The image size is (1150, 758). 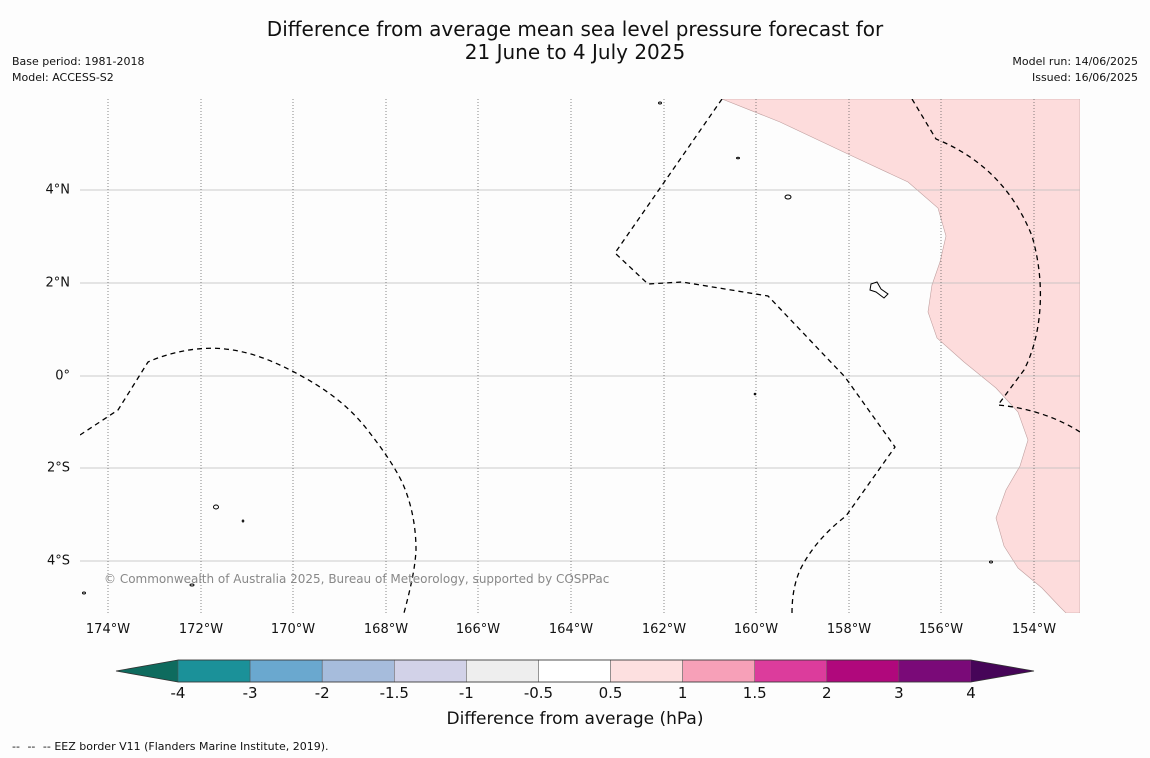 I want to click on colorbar-tick-label: -1, so click(x=466, y=693).